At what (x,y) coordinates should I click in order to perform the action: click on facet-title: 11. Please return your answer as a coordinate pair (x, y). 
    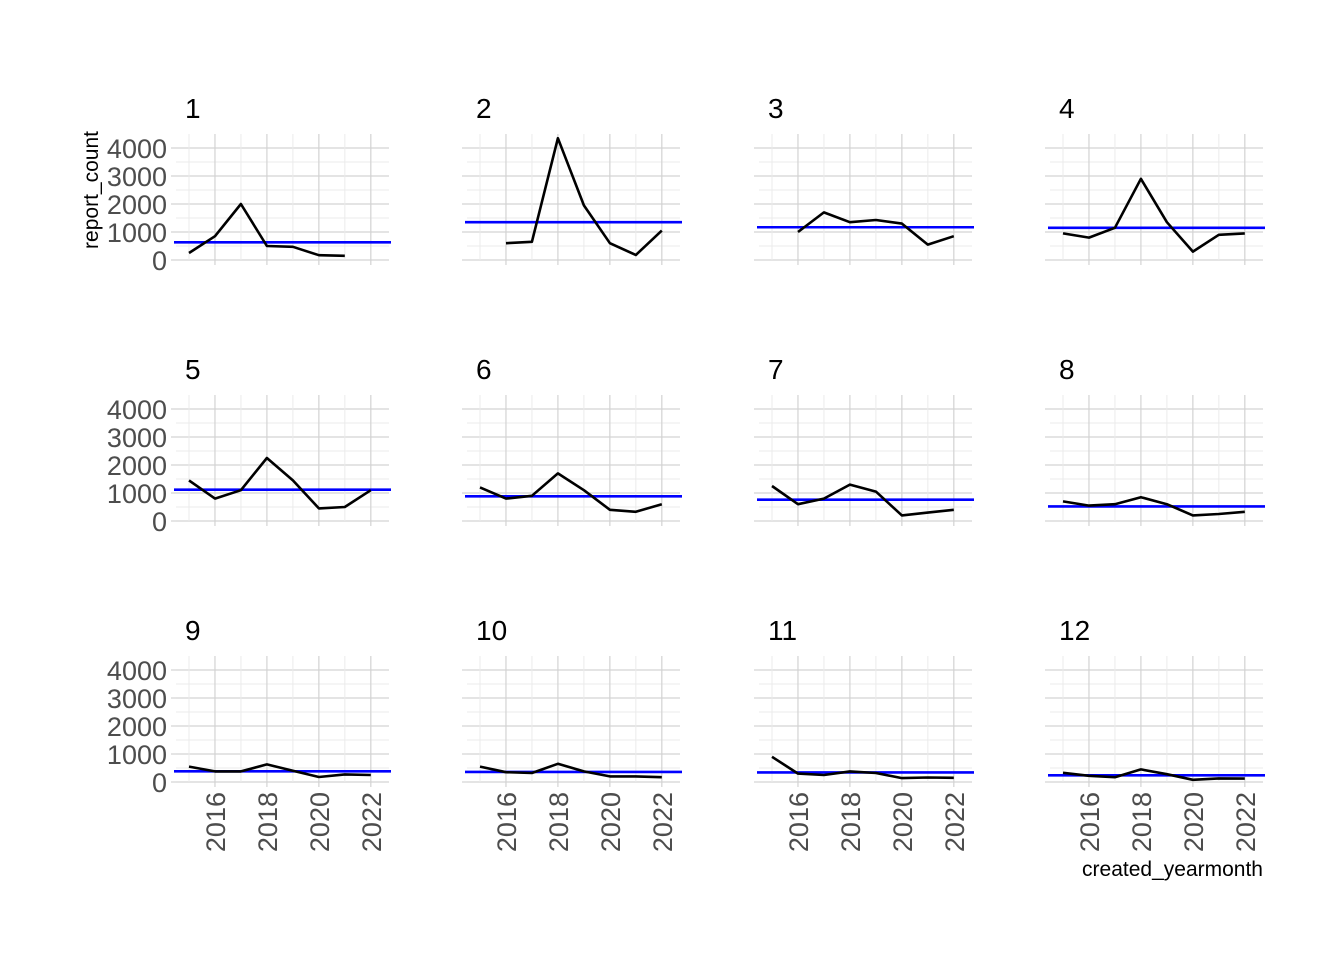
    Looking at the image, I should click on (782, 630).